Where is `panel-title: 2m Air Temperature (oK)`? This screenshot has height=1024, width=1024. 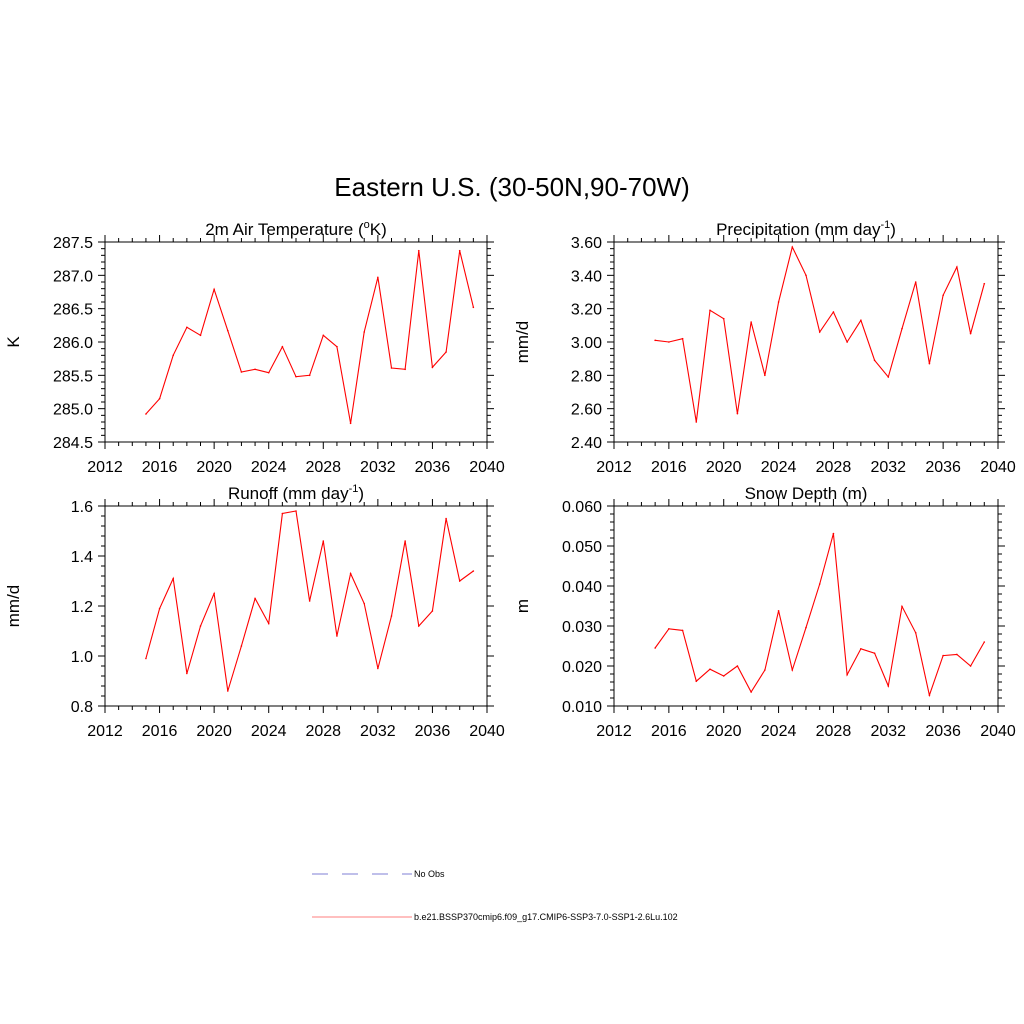 panel-title: 2m Air Temperature (oK) is located at coordinates (296, 229).